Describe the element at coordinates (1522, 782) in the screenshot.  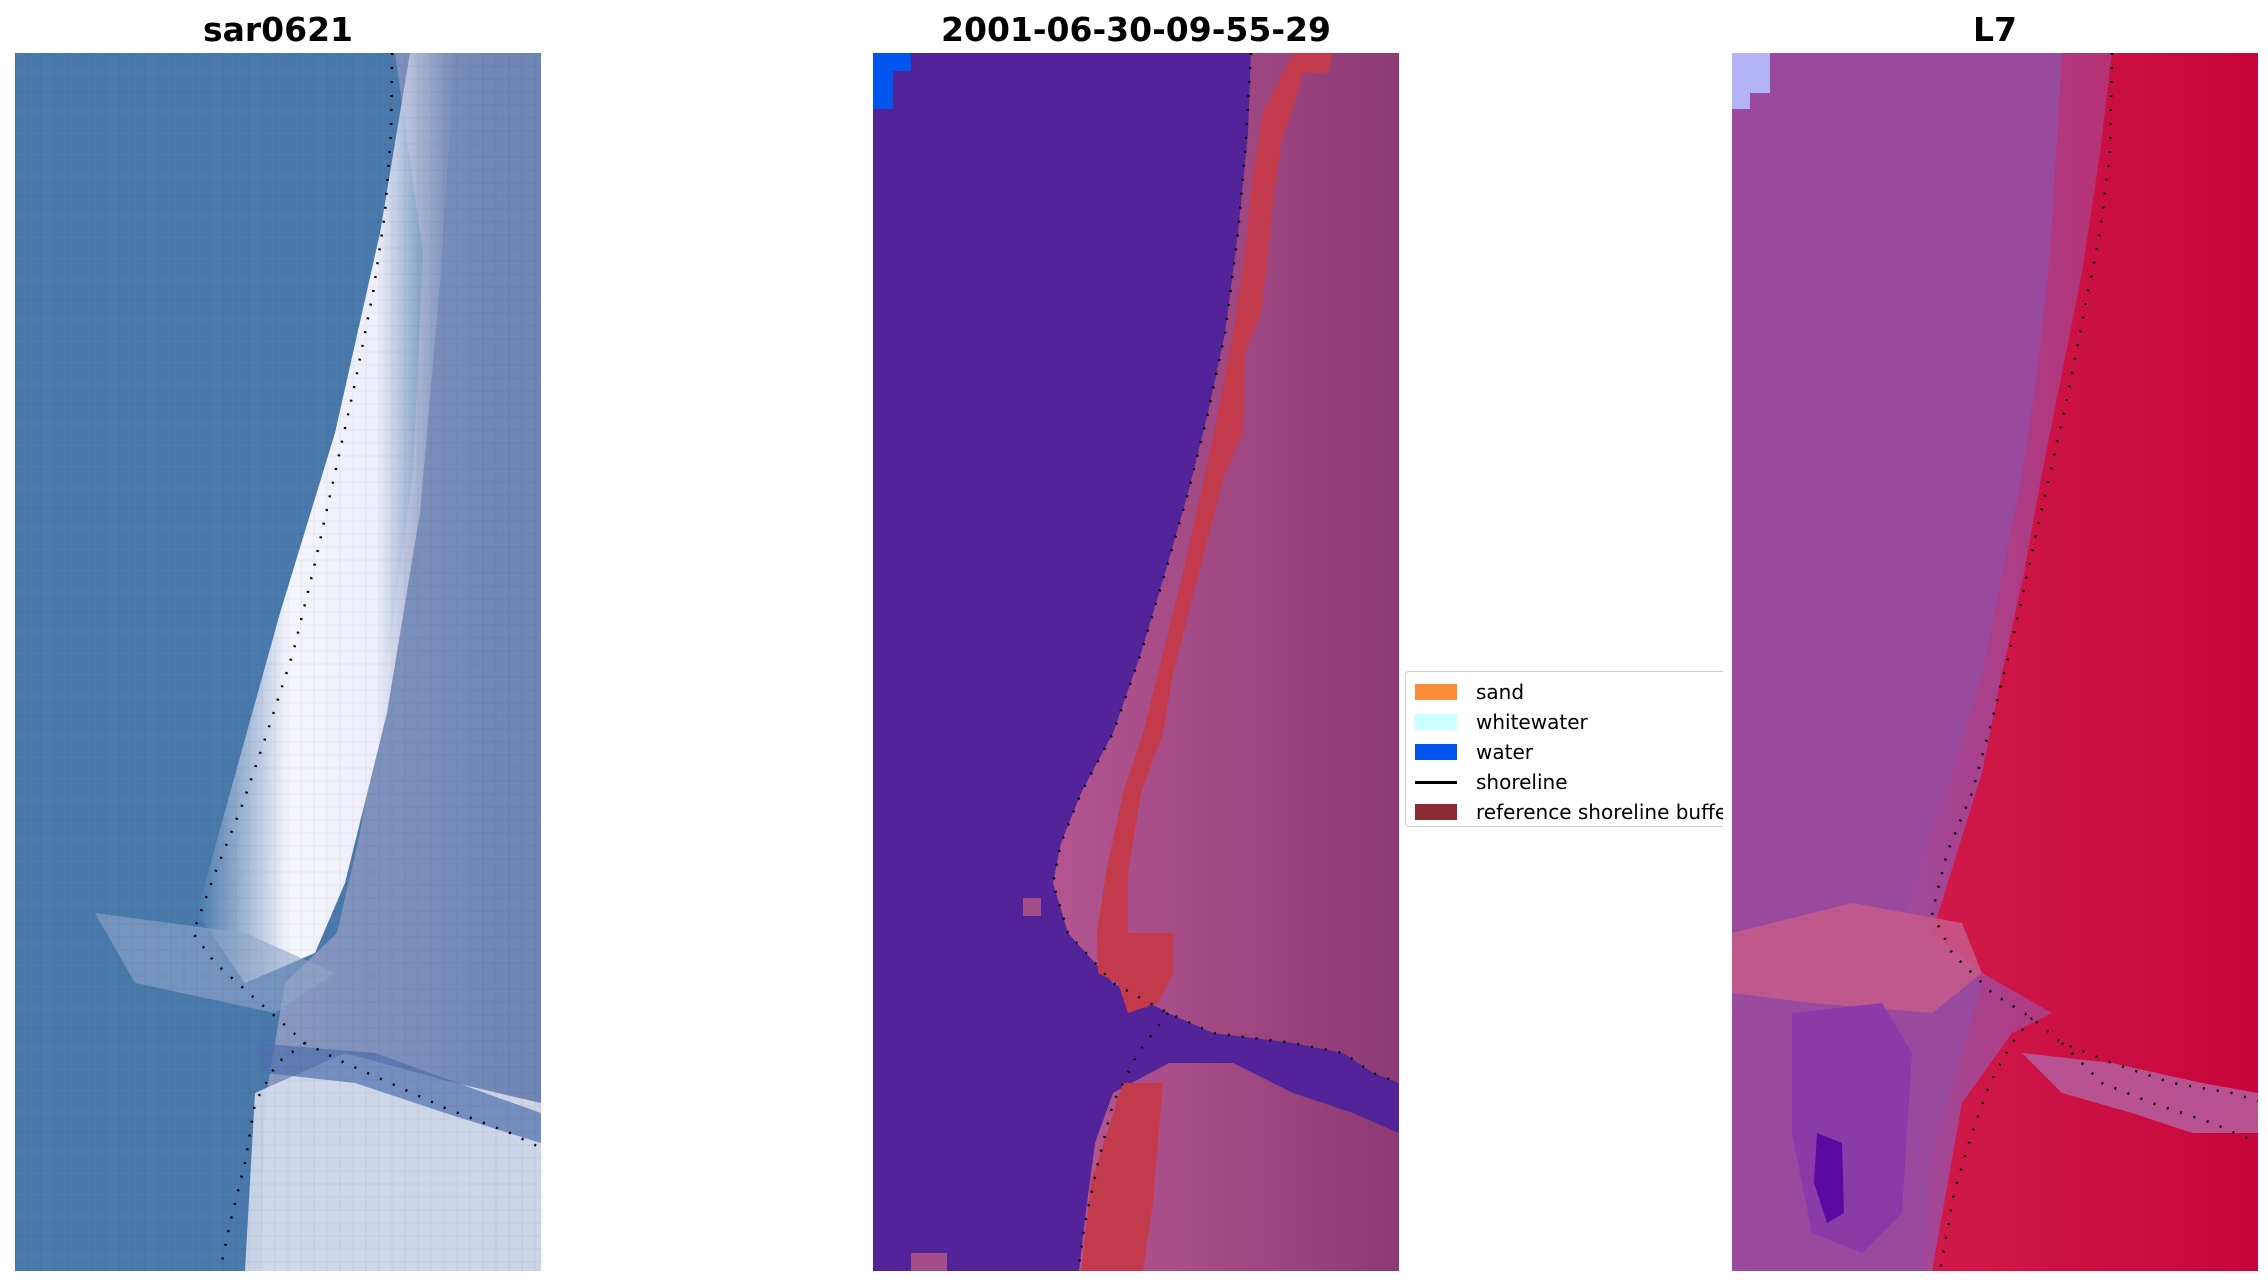
I see `legend-label: shoreline` at that location.